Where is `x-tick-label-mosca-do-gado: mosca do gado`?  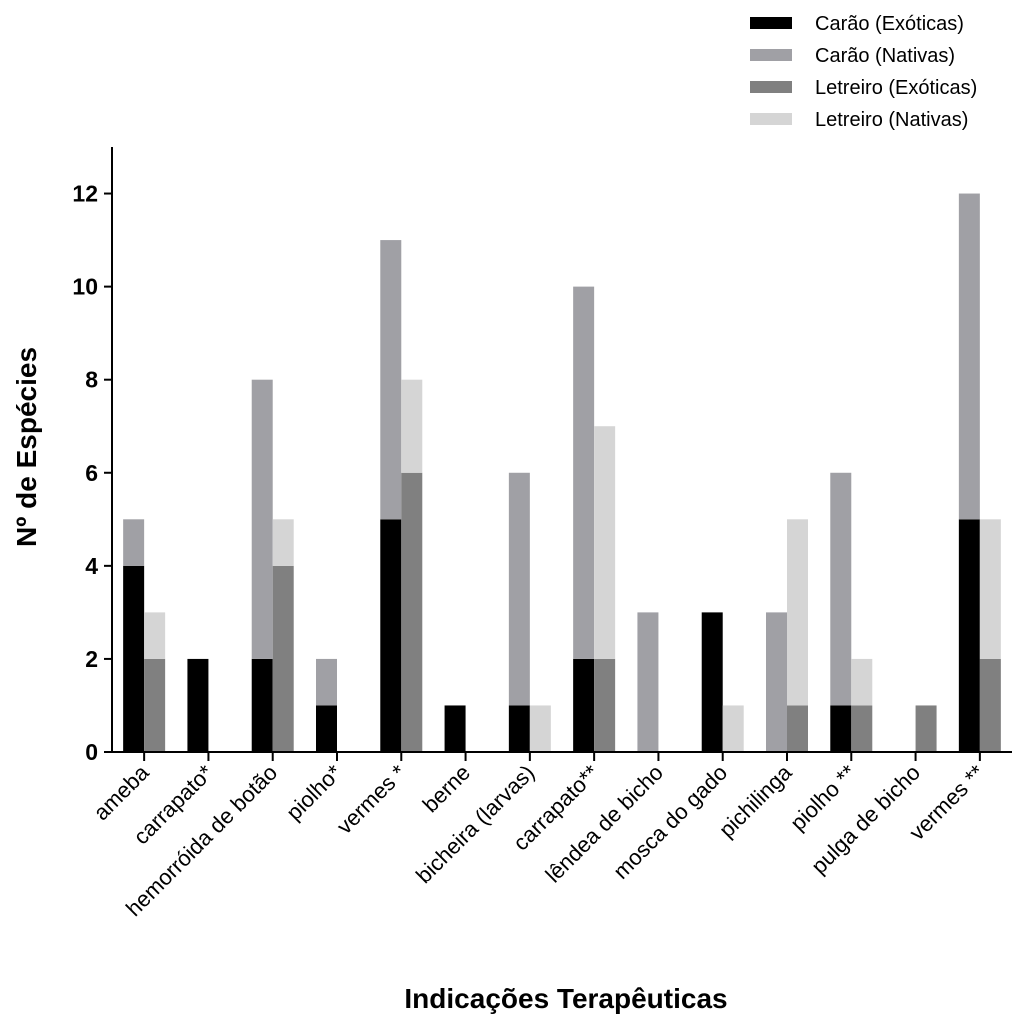 x-tick-label-mosca-do-gado: mosca do gado is located at coordinates (670, 822).